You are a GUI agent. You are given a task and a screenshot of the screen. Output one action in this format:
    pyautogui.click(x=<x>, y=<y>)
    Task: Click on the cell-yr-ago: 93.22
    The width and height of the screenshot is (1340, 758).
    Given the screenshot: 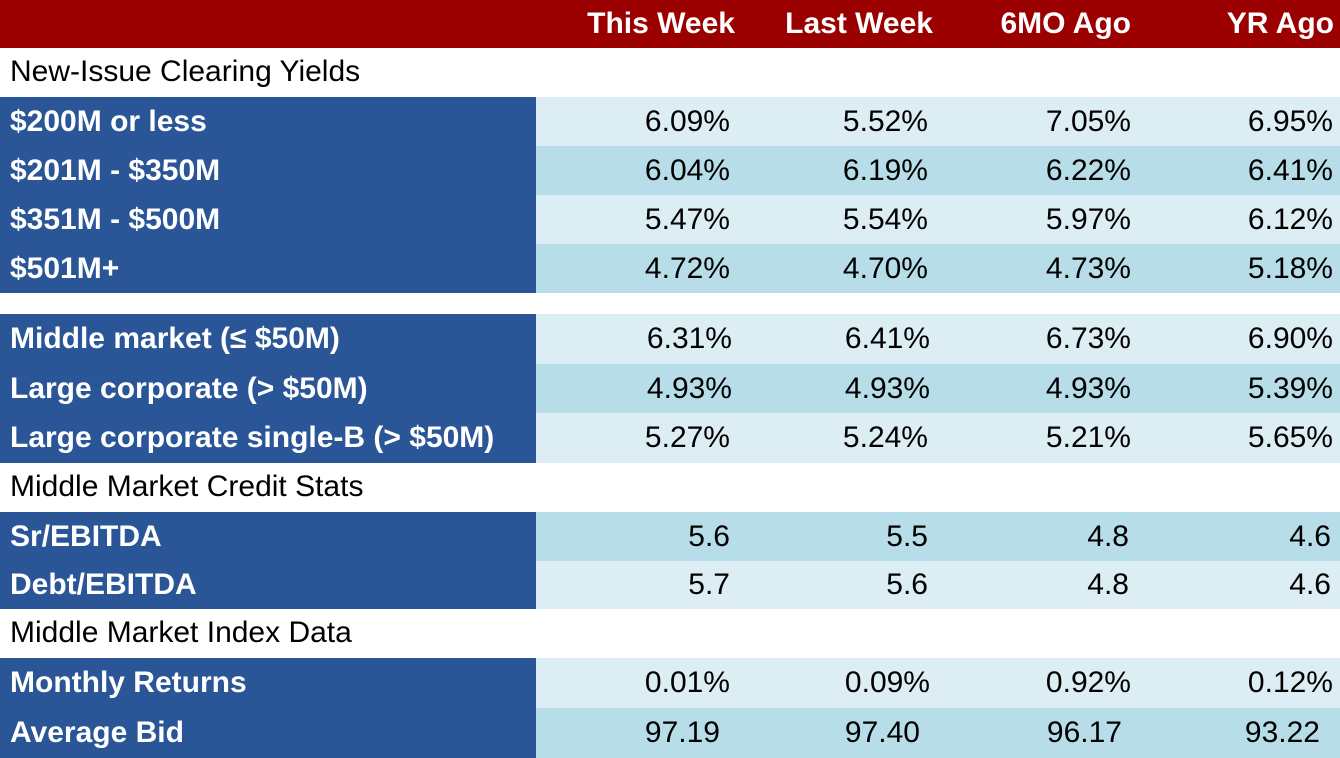 What is the action you would take?
    pyautogui.click(x=1282, y=732)
    